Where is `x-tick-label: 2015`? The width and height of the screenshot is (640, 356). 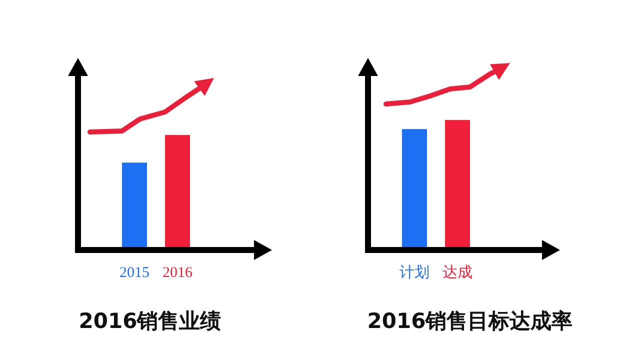
x-tick-label: 2015 is located at coordinates (135, 273).